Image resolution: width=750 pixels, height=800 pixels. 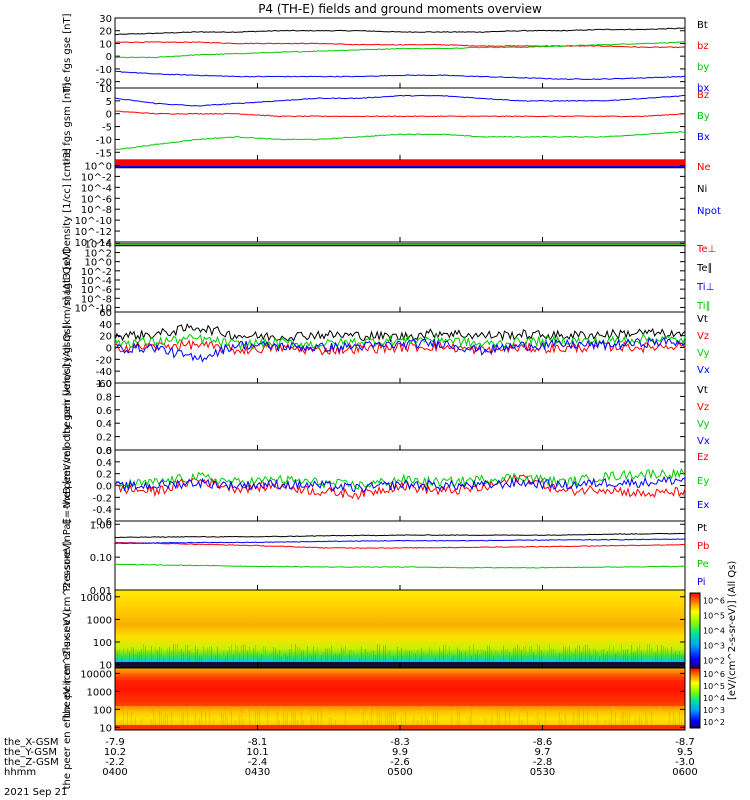 I want to click on ephemeris-value: -3.0, so click(x=685, y=762).